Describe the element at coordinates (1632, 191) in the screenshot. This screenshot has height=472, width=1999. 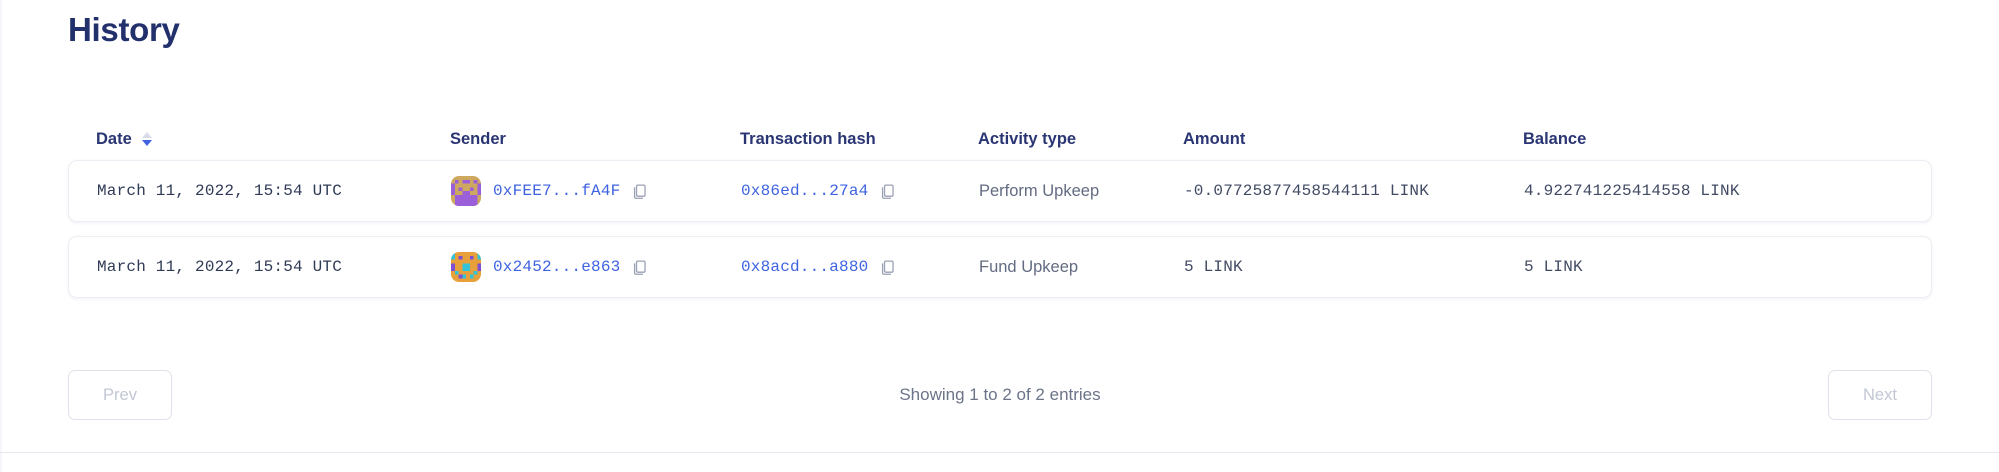
I see `balance-value: 4.922741225414558 LINK` at that location.